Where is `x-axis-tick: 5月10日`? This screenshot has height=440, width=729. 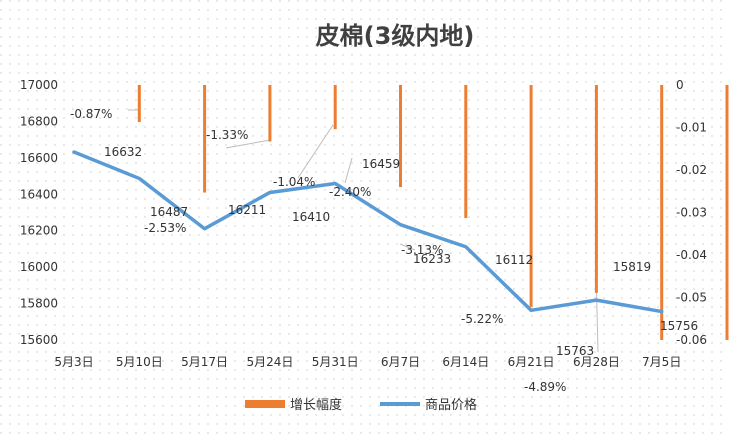 x-axis-tick: 5月10日 is located at coordinates (139, 362).